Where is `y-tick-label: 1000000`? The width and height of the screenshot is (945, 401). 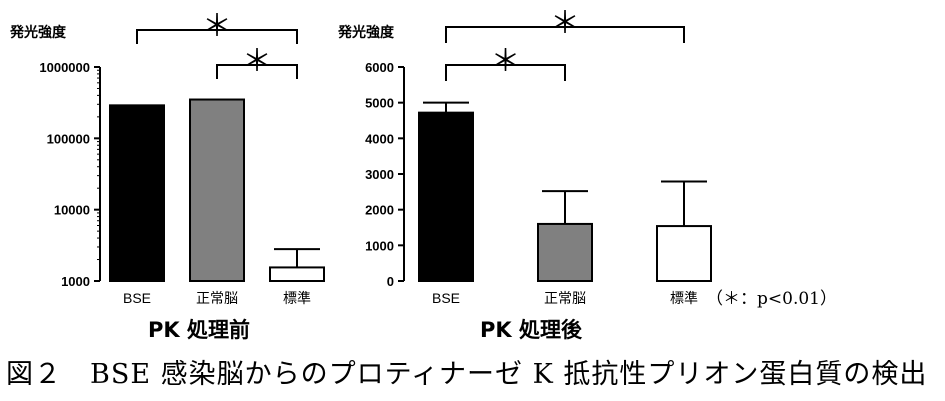
y-tick-label: 1000000 is located at coordinates (64, 67).